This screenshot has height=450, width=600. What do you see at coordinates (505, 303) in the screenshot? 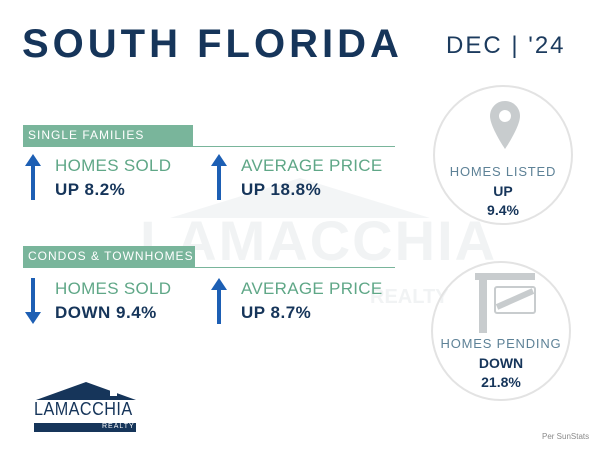
I see `sign-post-icon` at bounding box center [505, 303].